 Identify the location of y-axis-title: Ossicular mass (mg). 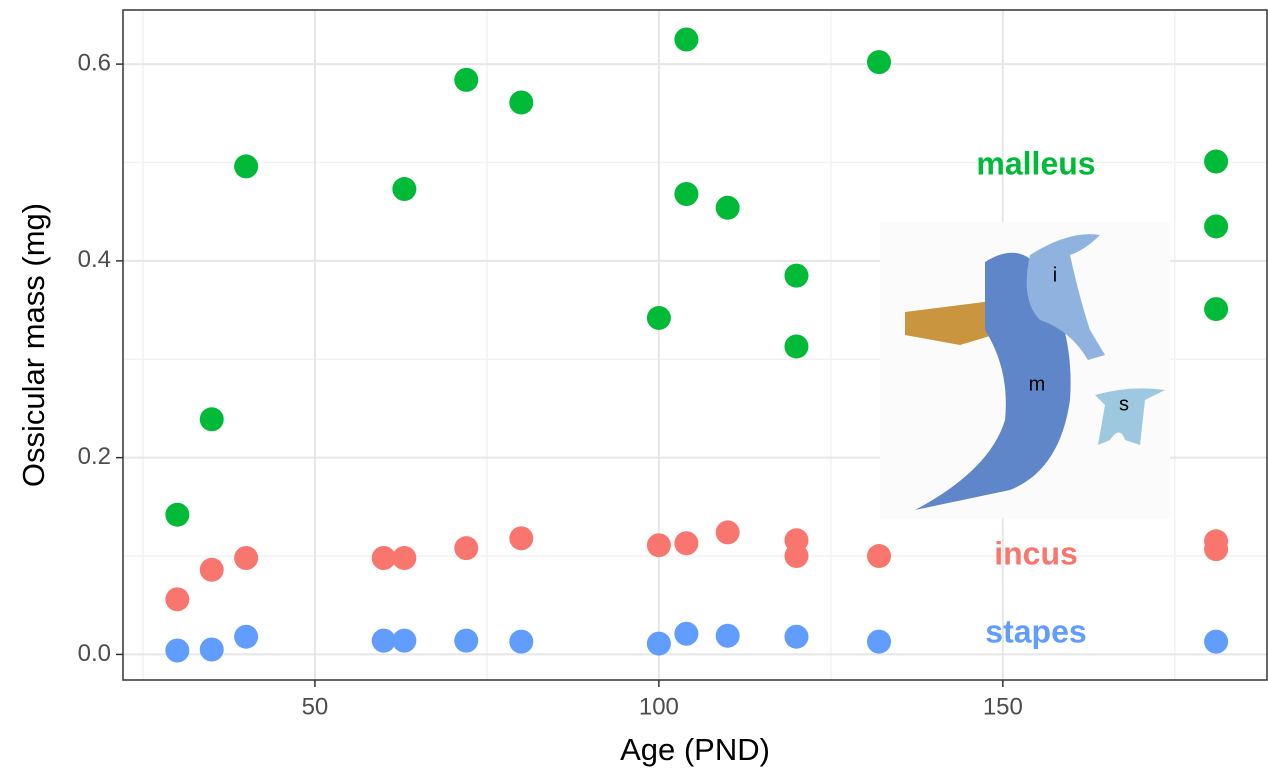
(33, 345).